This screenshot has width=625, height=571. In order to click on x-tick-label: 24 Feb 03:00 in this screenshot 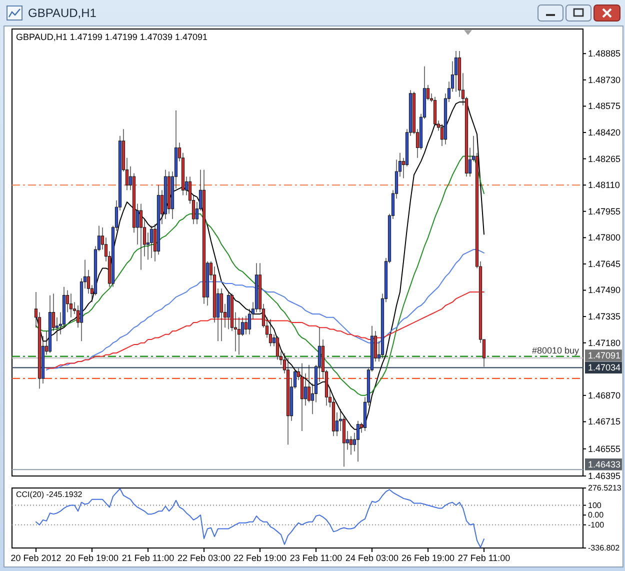, I will do `click(372, 558)`.